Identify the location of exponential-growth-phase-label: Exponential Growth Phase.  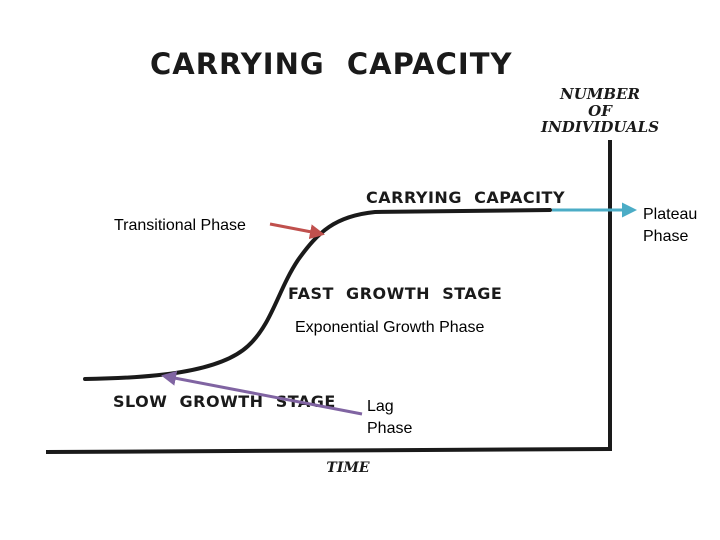
(390, 327).